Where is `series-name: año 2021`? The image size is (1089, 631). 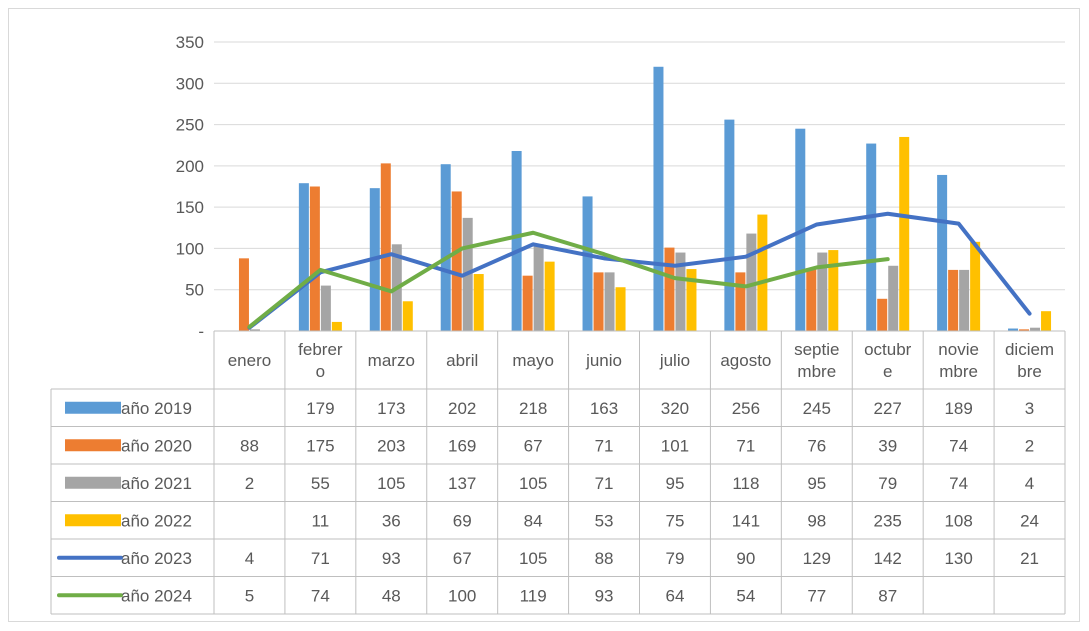 series-name: año 2021 is located at coordinates (156, 483).